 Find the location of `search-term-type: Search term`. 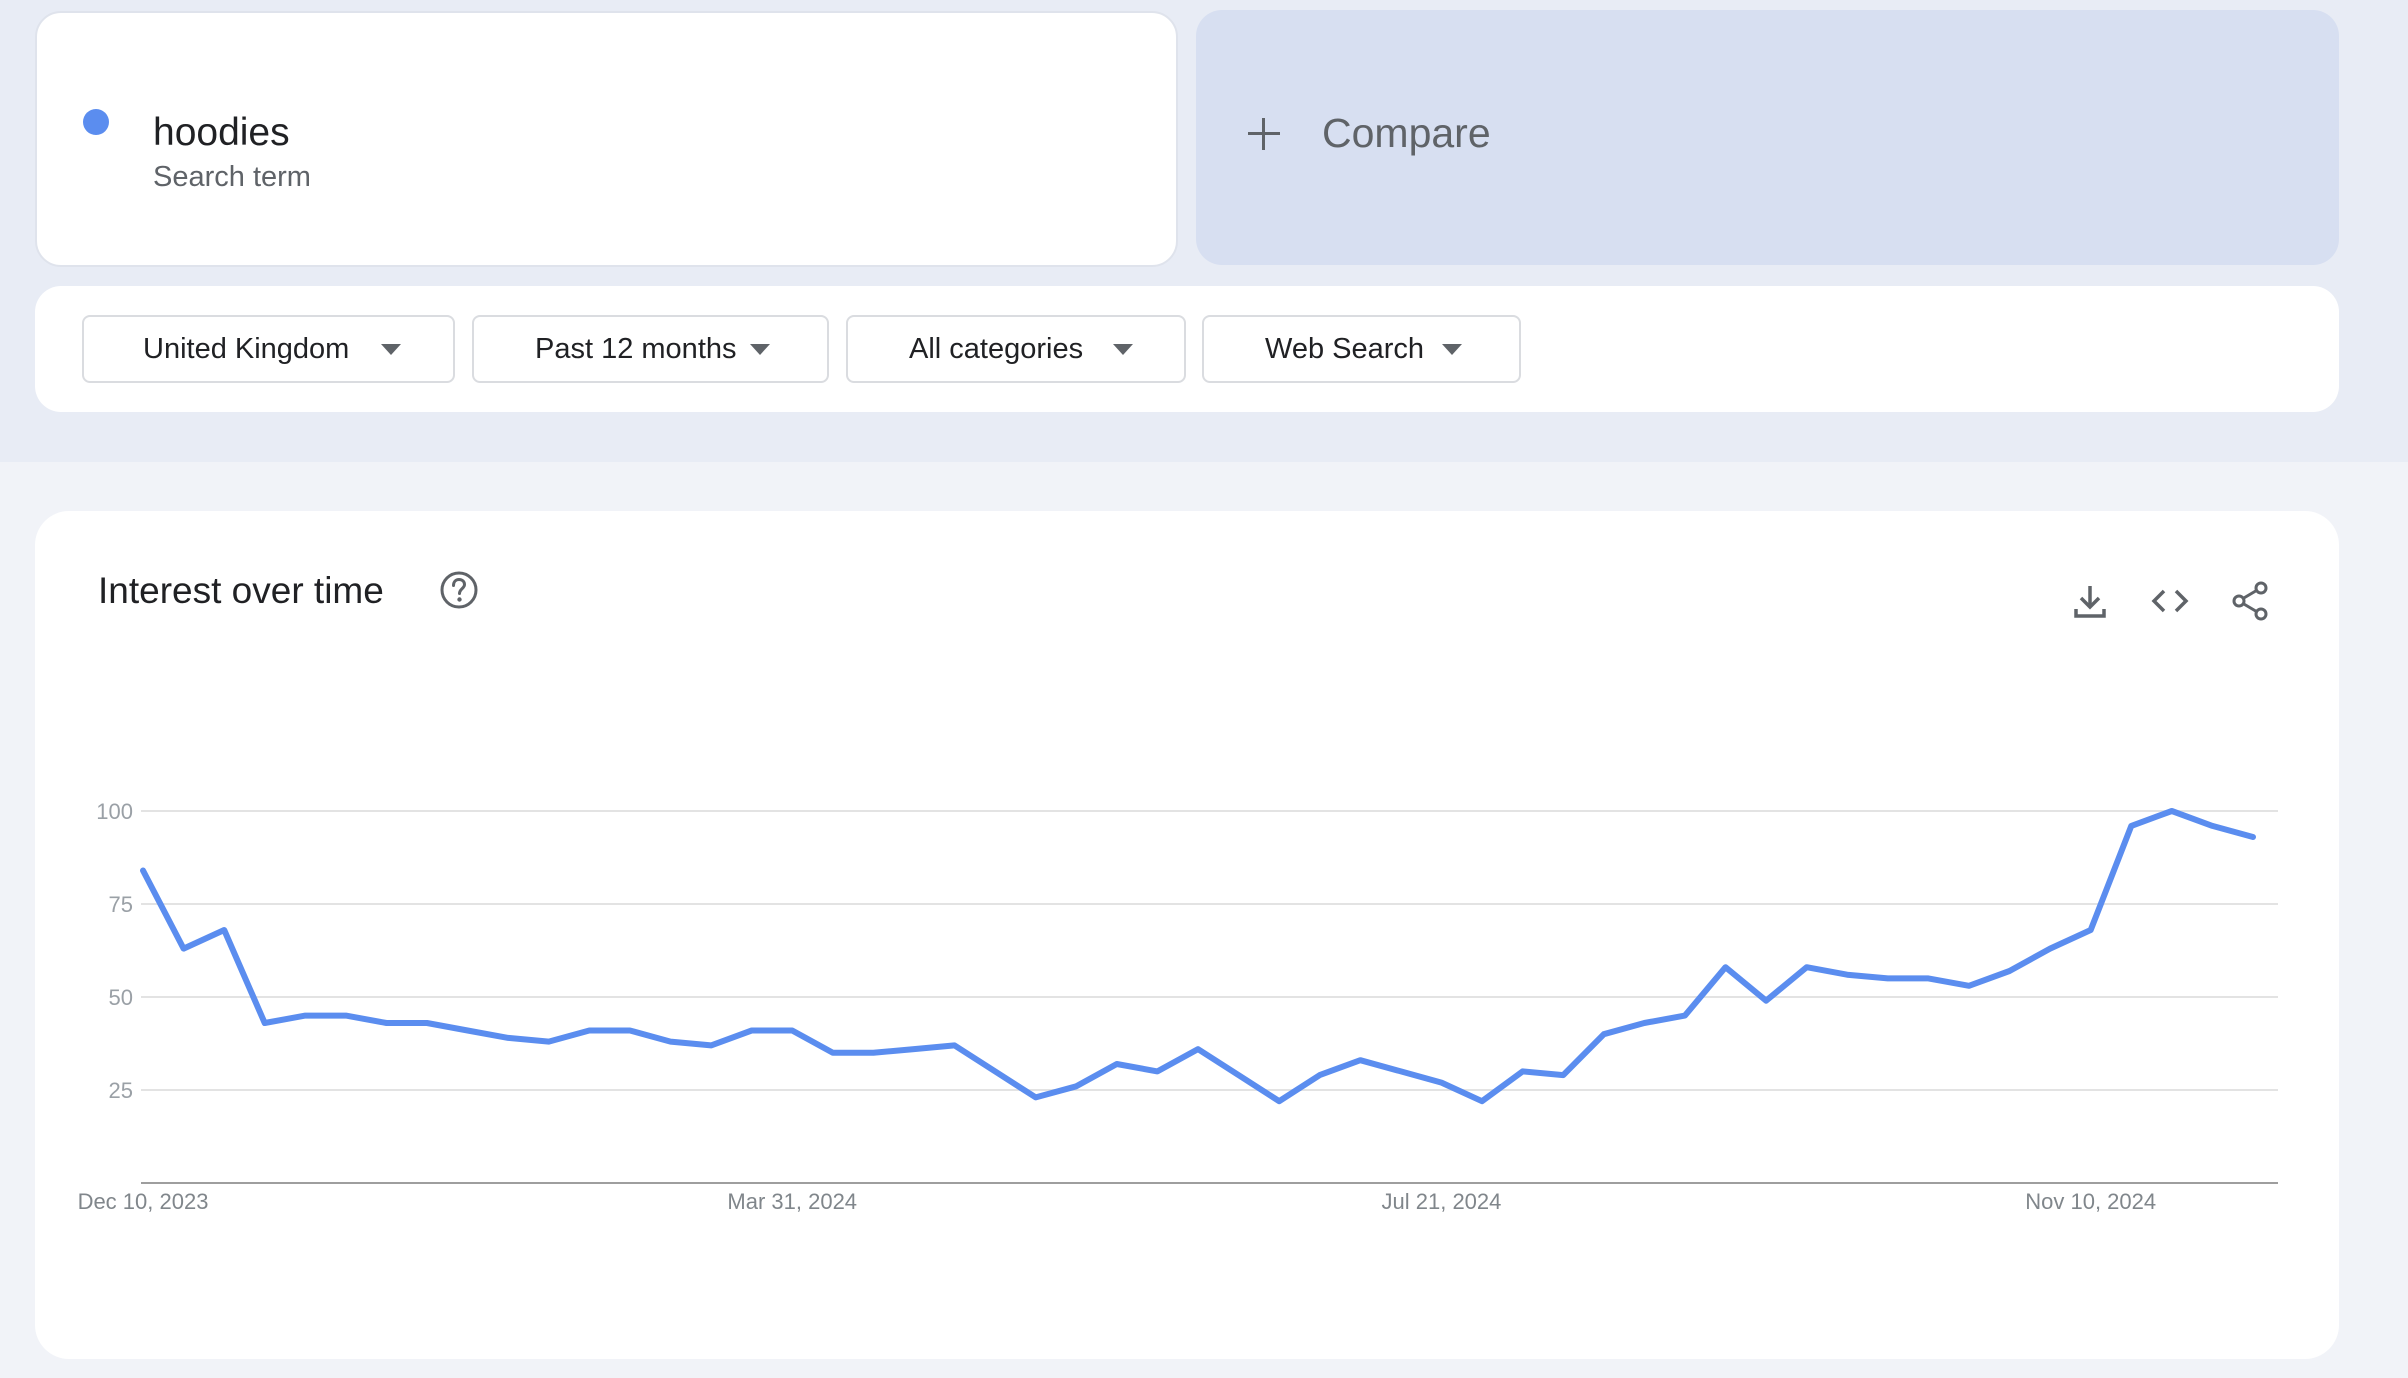

search-term-type: Search term is located at coordinates (232, 177).